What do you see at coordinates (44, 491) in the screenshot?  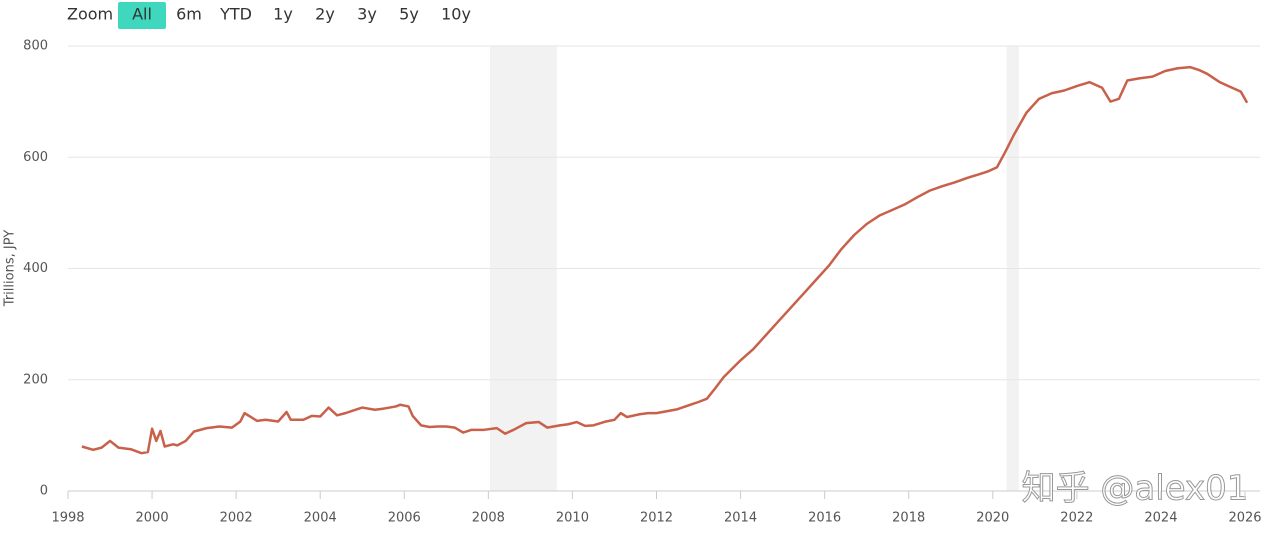 I see `y-tick-label: 0` at bounding box center [44, 491].